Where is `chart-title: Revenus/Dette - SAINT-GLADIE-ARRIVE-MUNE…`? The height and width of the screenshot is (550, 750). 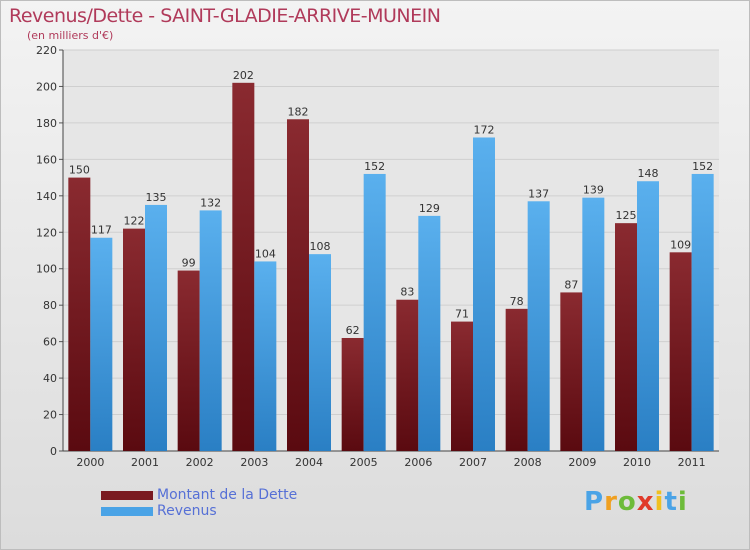
chart-title: Revenus/Dette - SAINT-GLADIE-ARRIVE-MUNE… is located at coordinates (225, 16).